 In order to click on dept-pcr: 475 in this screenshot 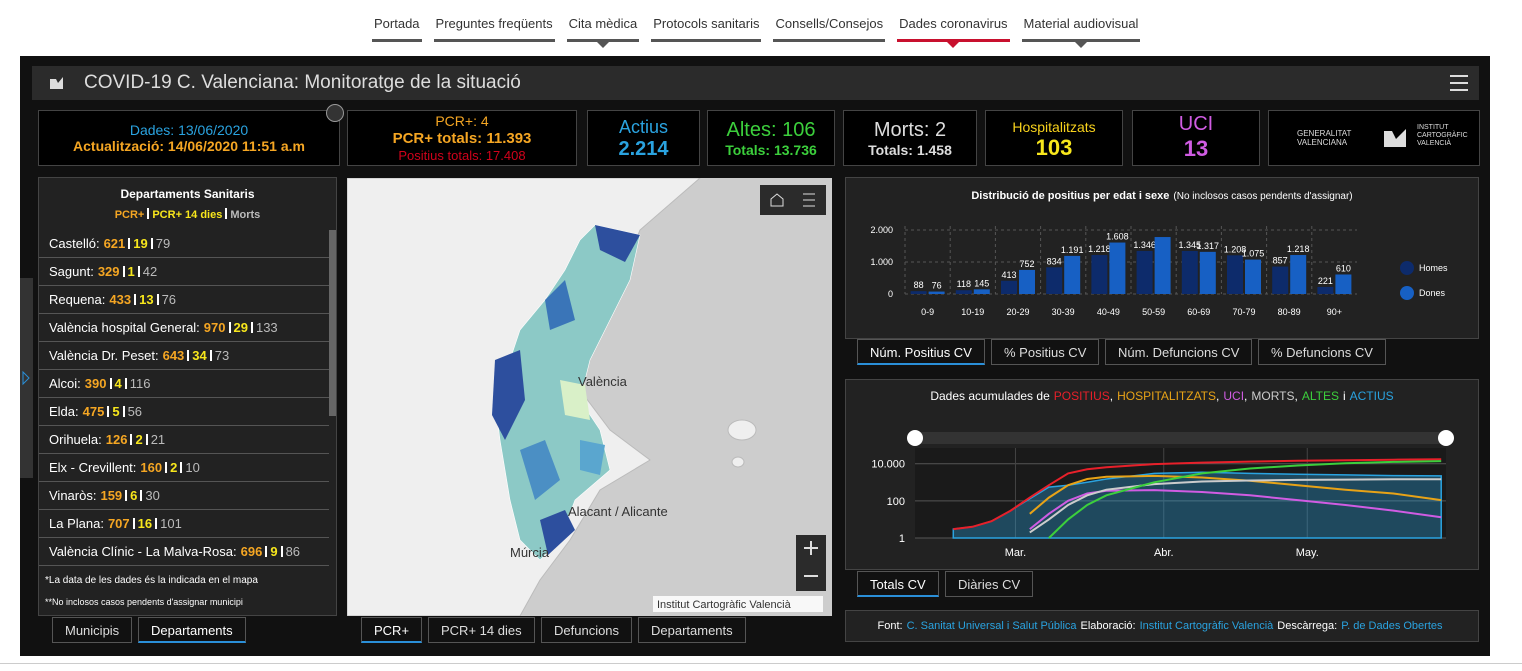, I will do `click(93, 411)`.